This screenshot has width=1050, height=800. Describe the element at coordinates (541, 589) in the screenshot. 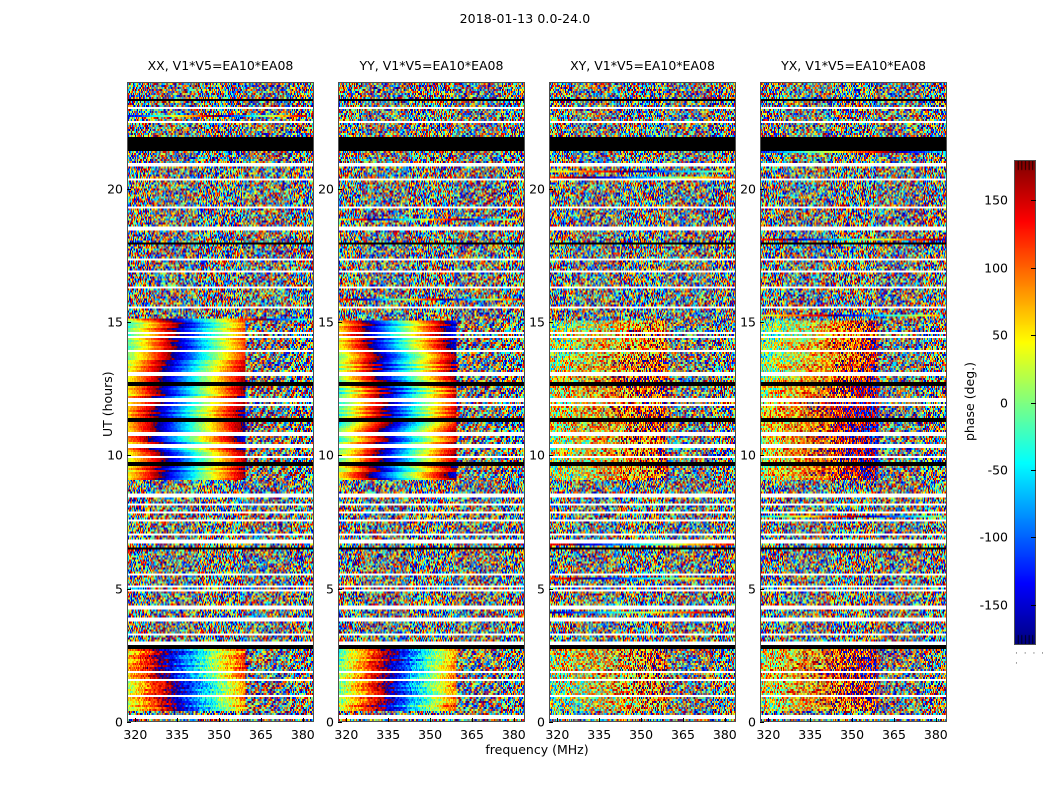

I see `ytick-label-xy-1: 5` at that location.